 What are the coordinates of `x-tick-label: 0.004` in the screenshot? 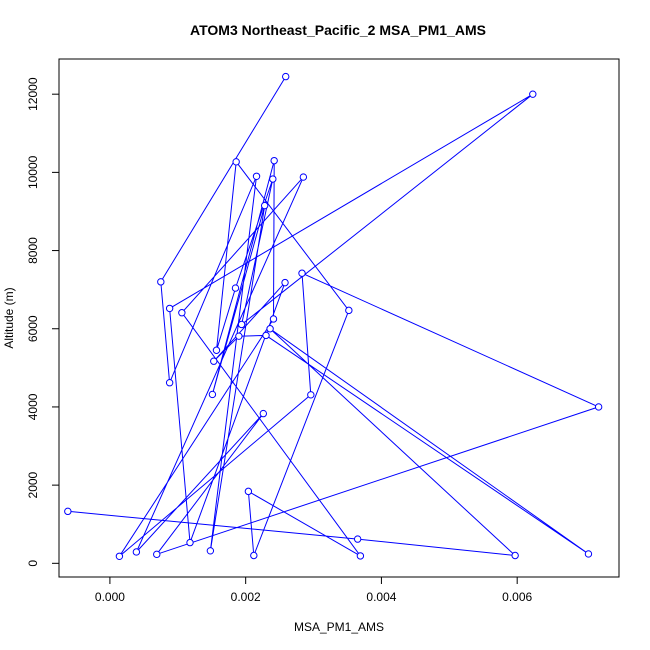 It's located at (381, 597).